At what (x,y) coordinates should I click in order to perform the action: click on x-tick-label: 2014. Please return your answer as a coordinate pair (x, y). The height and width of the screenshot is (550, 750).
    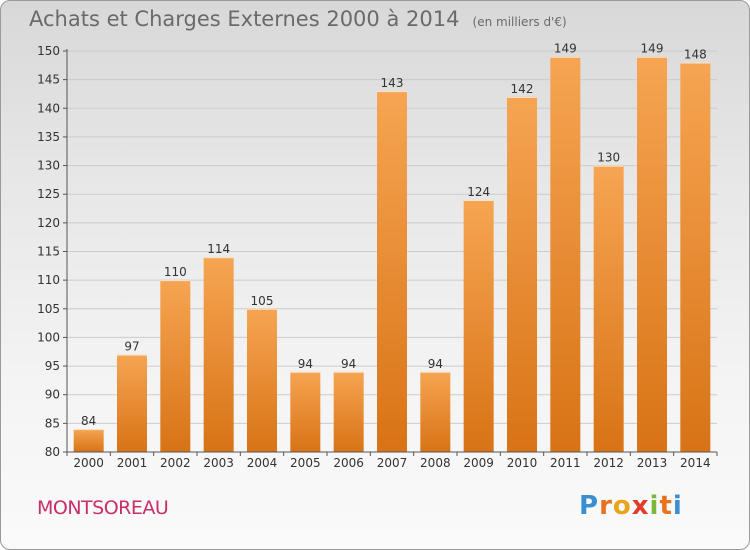
    Looking at the image, I should click on (695, 463).